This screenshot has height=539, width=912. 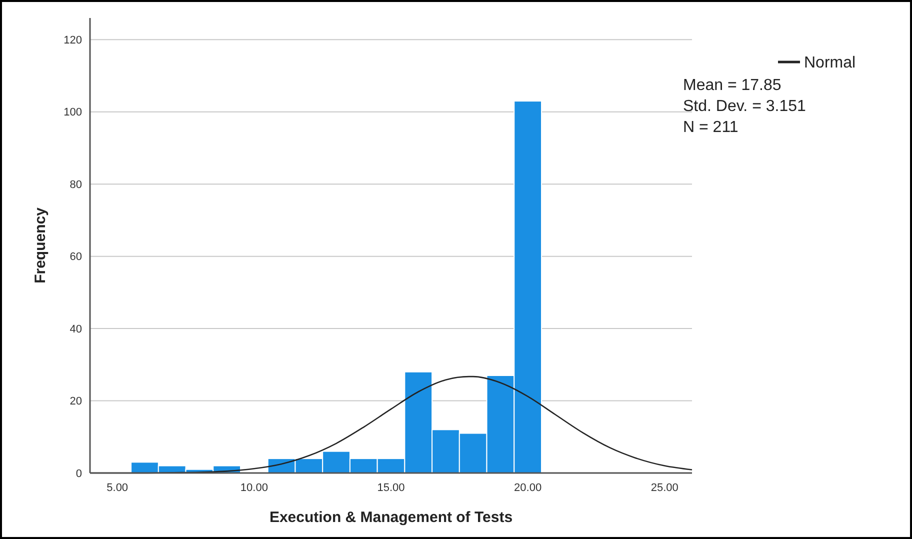 What do you see at coordinates (76, 329) in the screenshot?
I see `y-tick-label: 40` at bounding box center [76, 329].